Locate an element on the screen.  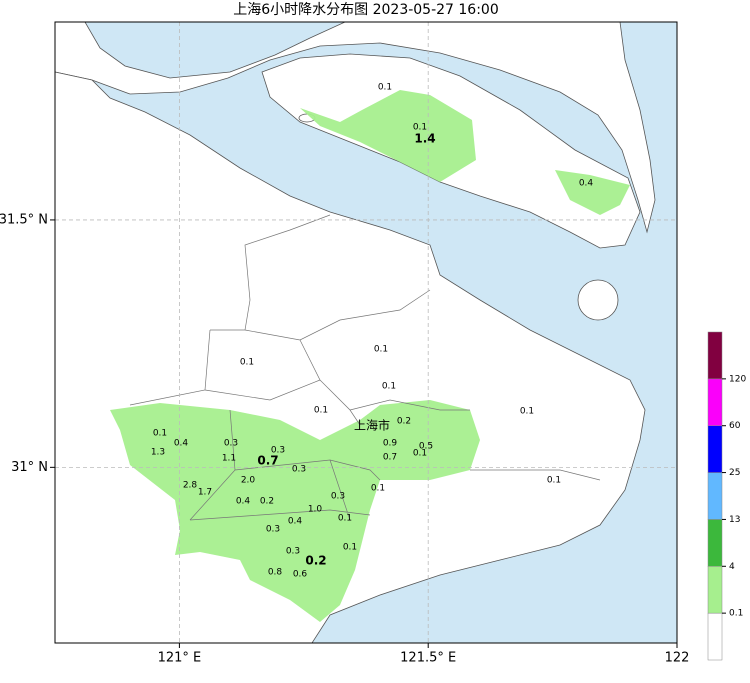
station-value: 0.9 is located at coordinates (390, 444).